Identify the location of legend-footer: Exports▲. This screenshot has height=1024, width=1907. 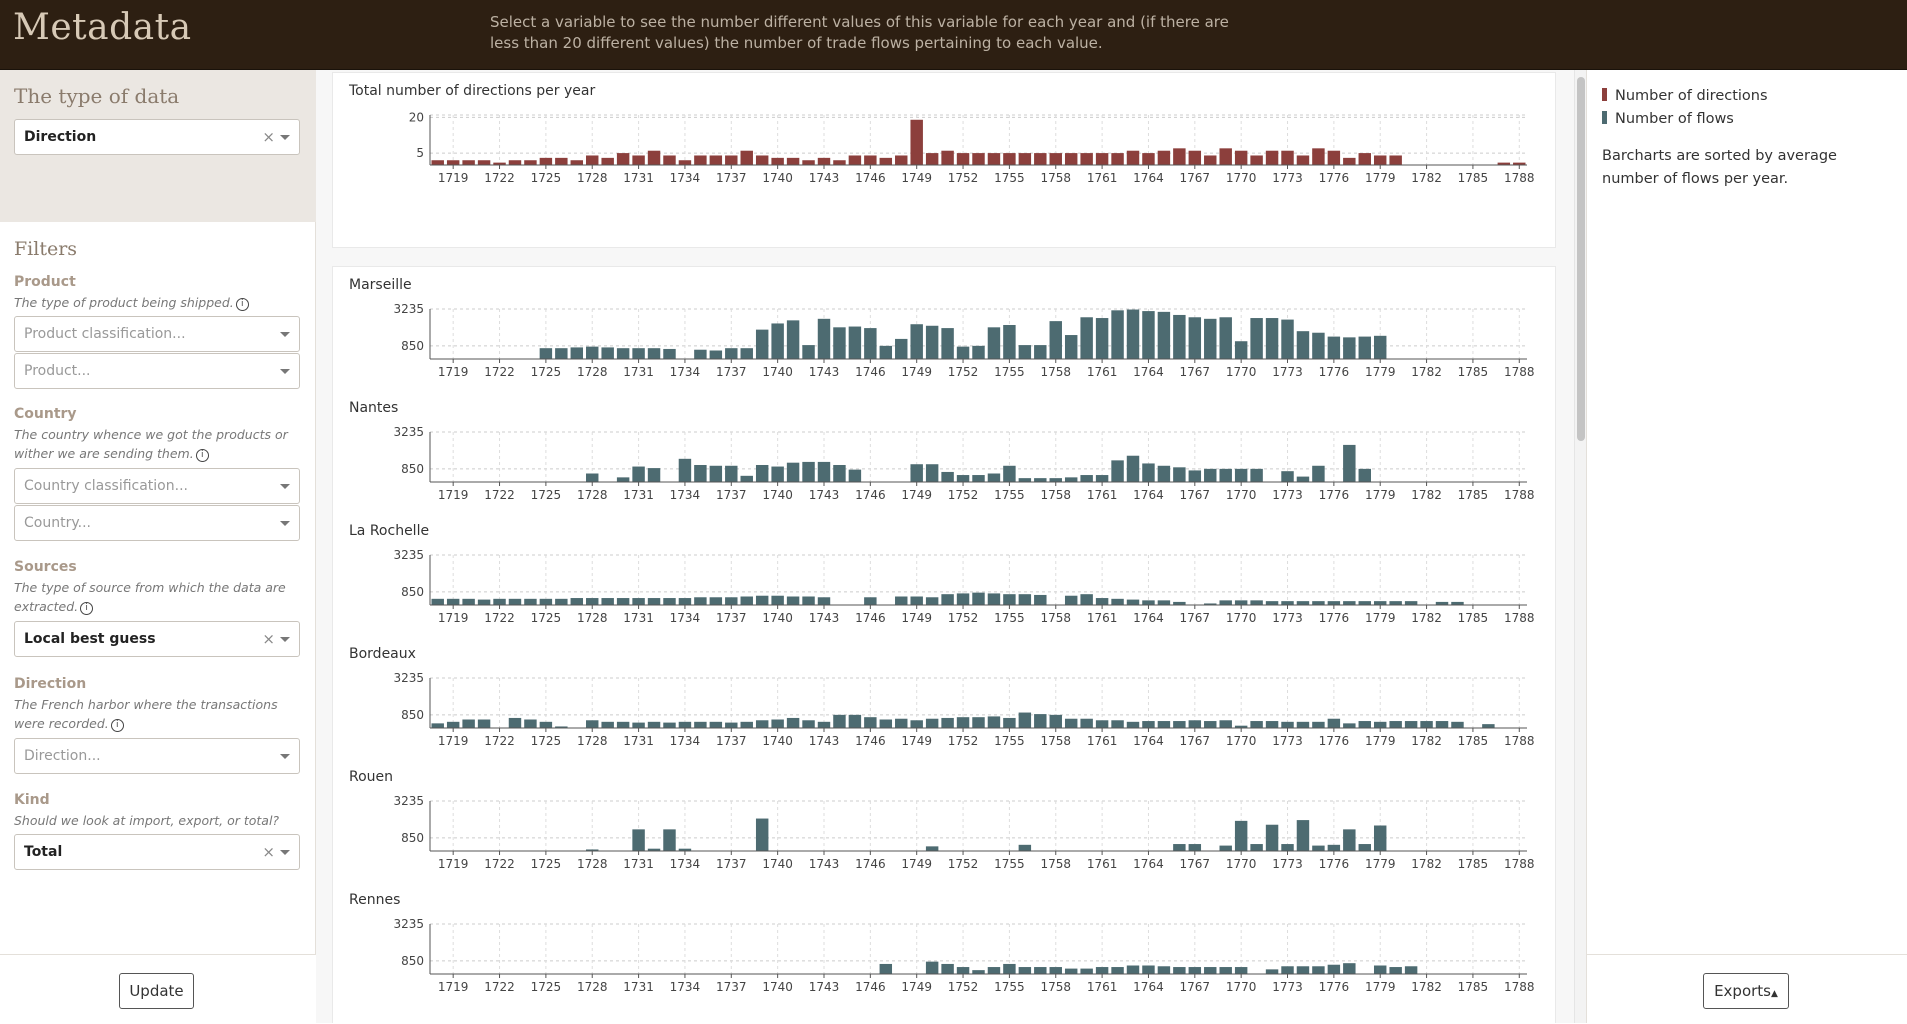
(1747, 989).